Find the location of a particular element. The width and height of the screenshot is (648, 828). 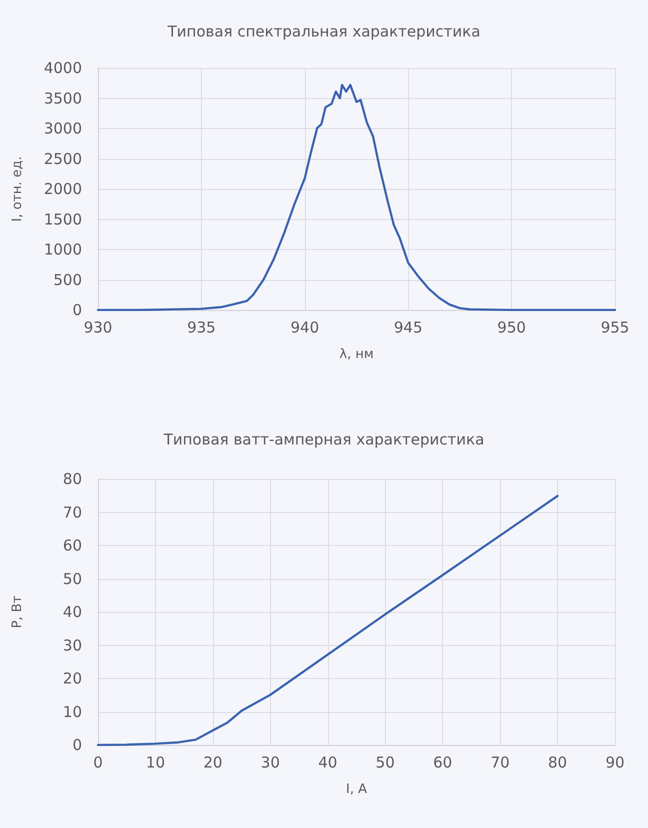

y-tick-label: 3500 is located at coordinates (63, 98).